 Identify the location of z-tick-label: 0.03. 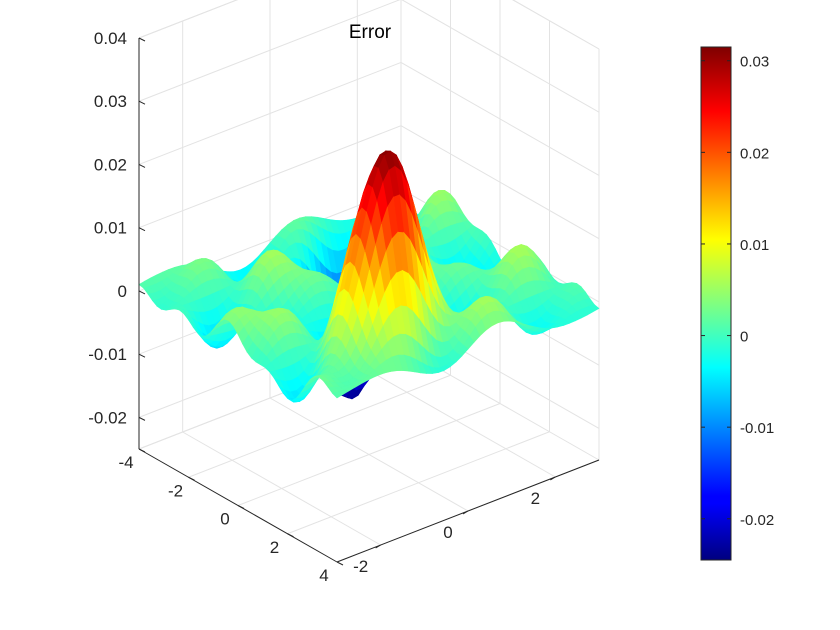
(110, 101).